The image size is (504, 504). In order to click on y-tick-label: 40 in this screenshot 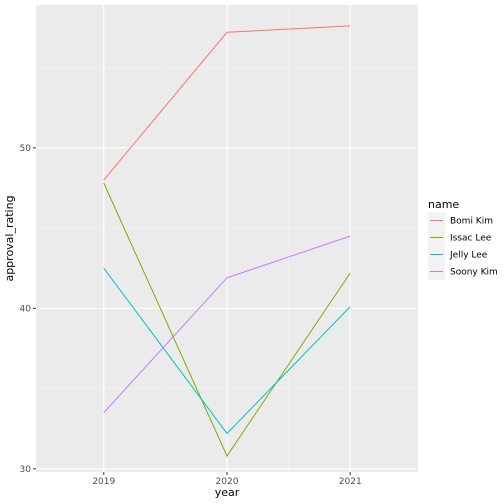, I will do `click(26, 309)`.